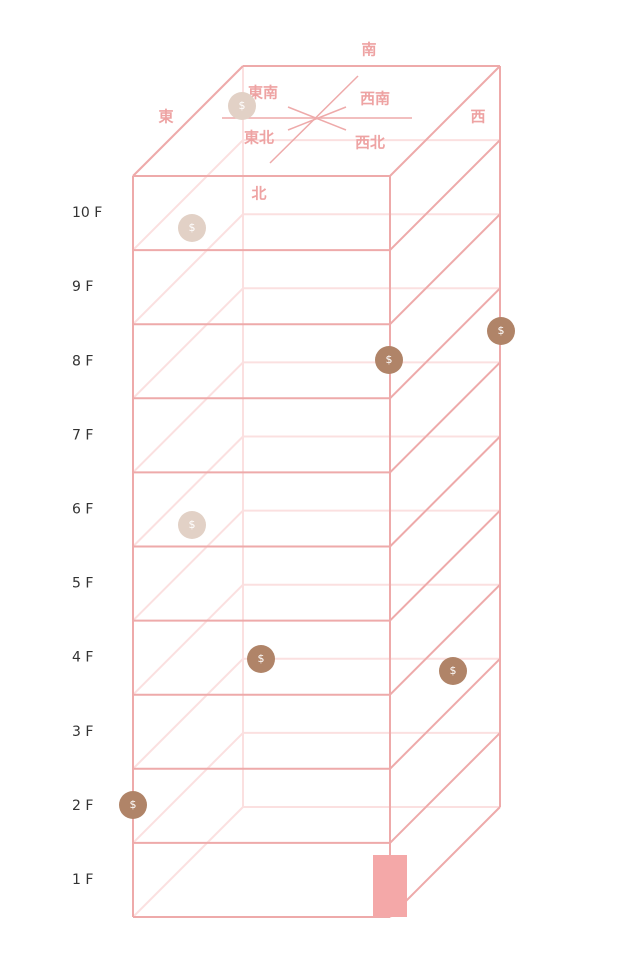 The width and height of the screenshot is (618, 966). I want to click on compass, so click(317, 119).